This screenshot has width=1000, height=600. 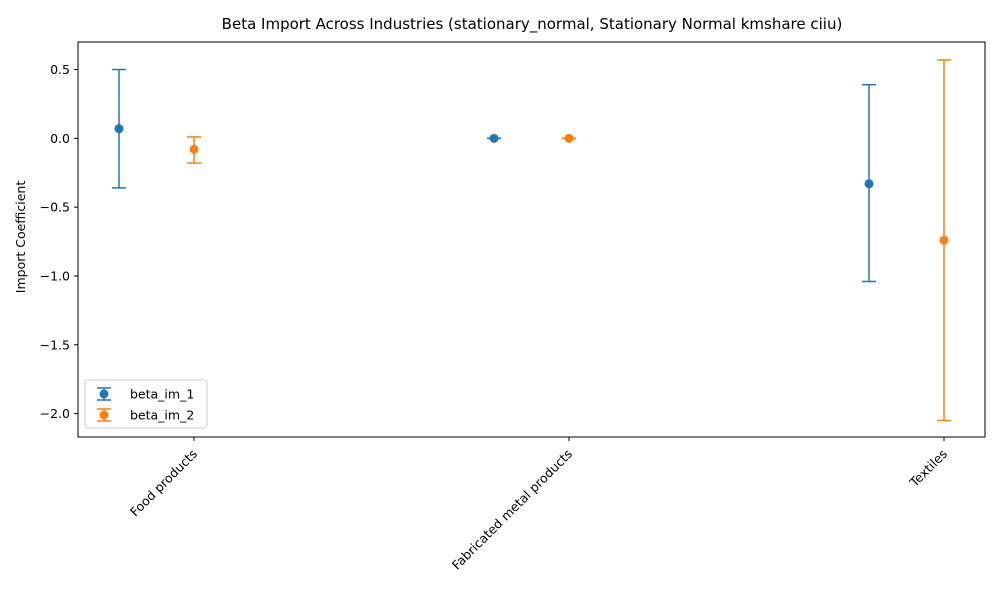 What do you see at coordinates (55, 207) in the screenshot?
I see `y-tick-label: −0.5` at bounding box center [55, 207].